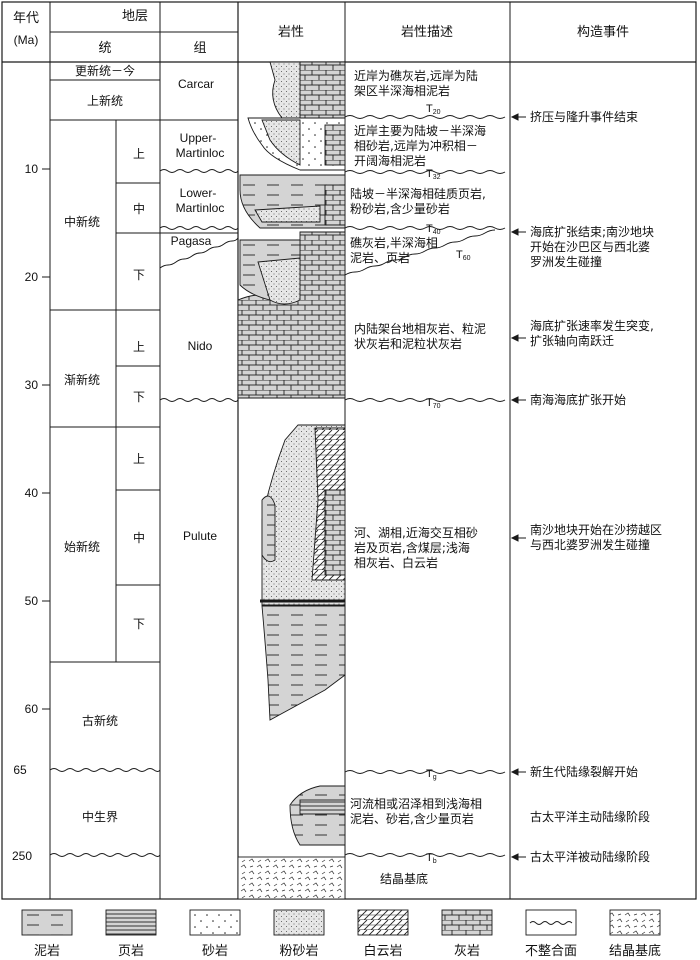 The width and height of the screenshot is (700, 960). Describe the element at coordinates (139, 624) in the screenshot. I see `subdivision-label: 下` at that location.